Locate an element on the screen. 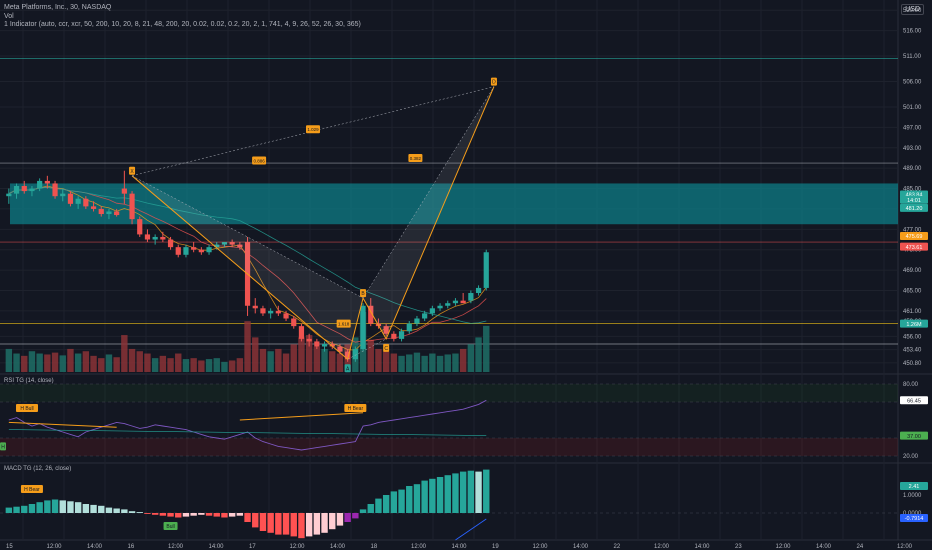  price-tick-label: 450.80 is located at coordinates (912, 364).